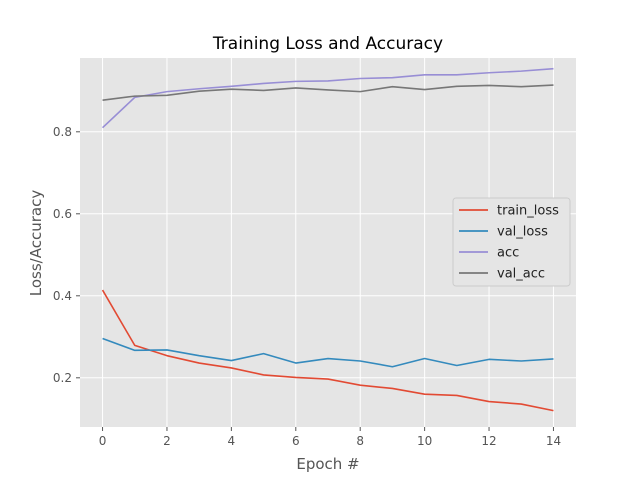 The height and width of the screenshot is (480, 640). Describe the element at coordinates (36, 243) in the screenshot. I see `y-axis-label: Loss/Accuracy` at that location.